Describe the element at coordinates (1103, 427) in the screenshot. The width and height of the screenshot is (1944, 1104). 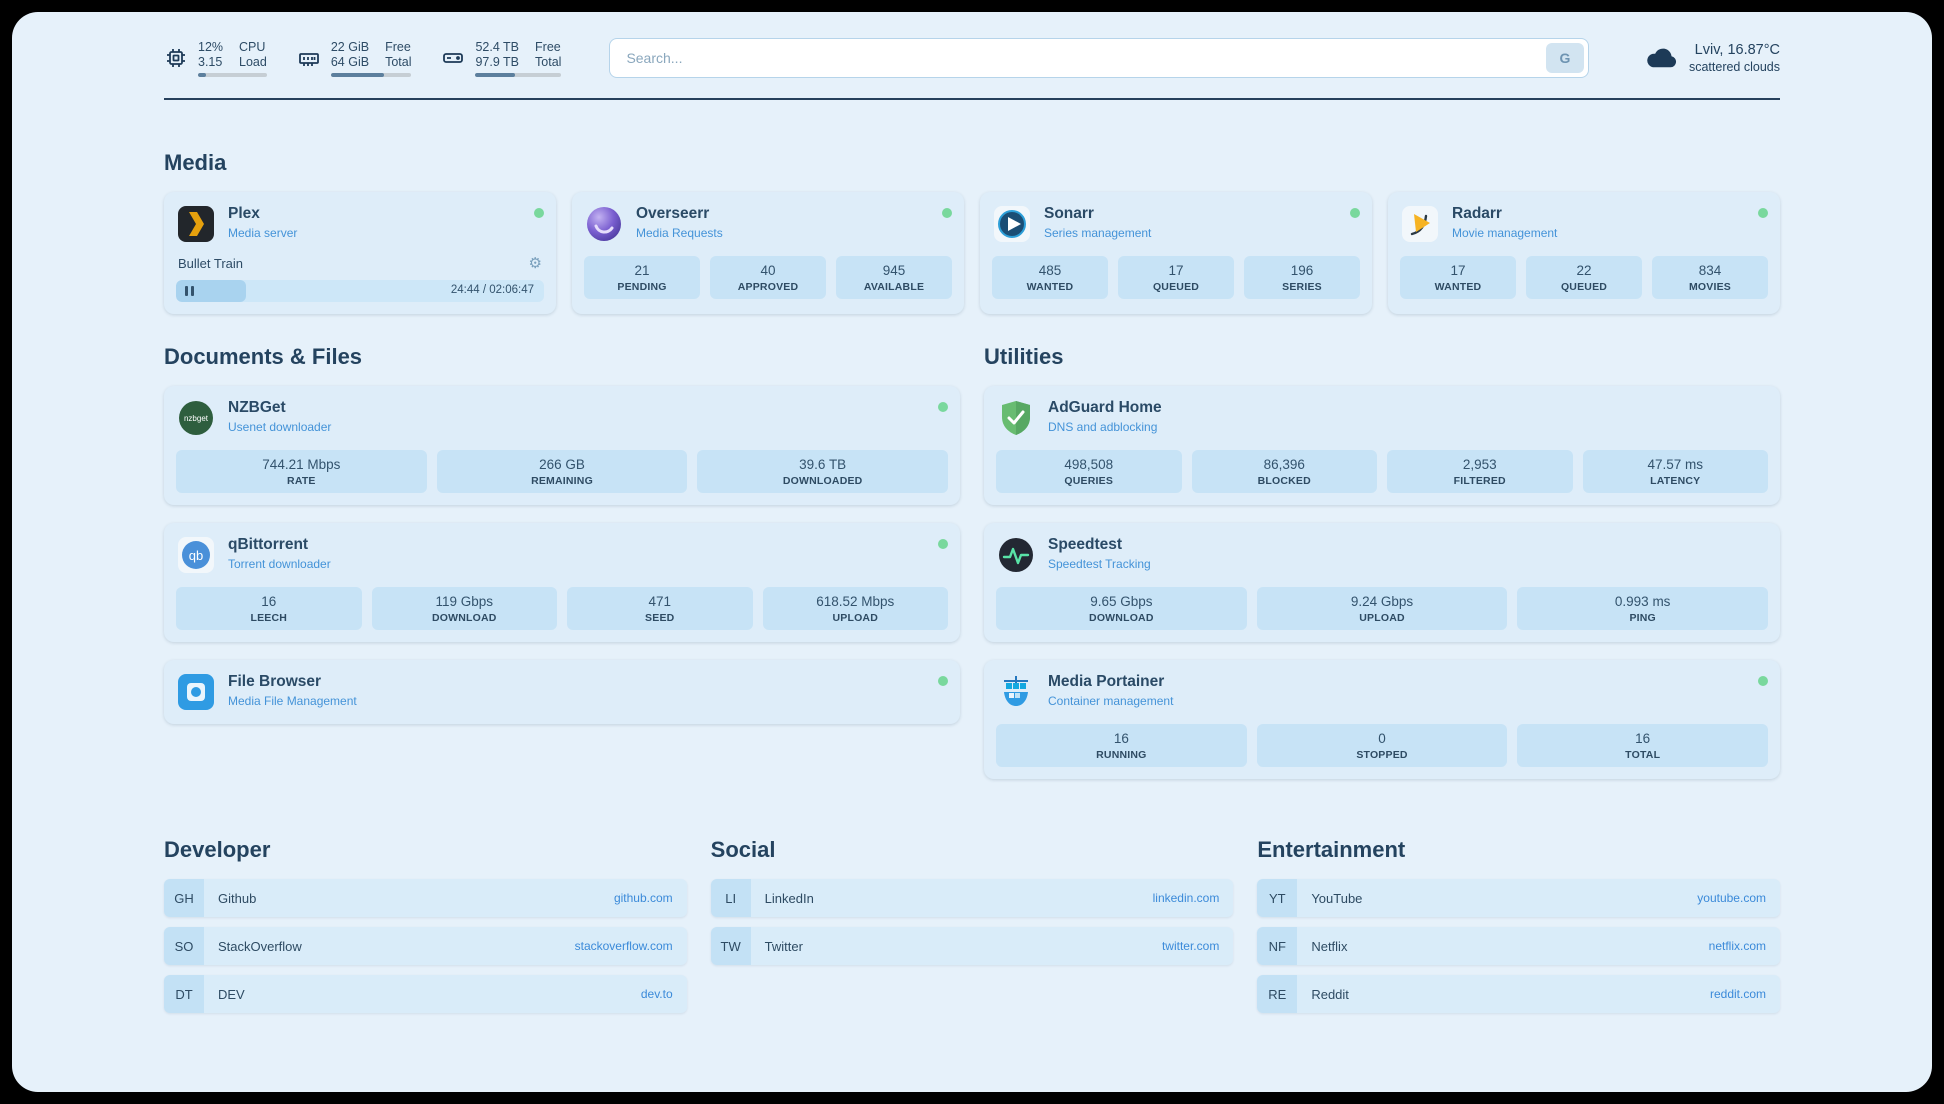
I see `service-subtitle: DNS and adblocking` at that location.